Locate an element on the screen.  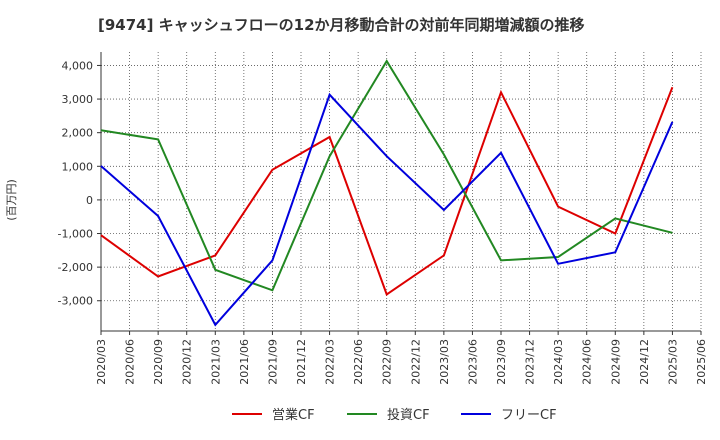
legend-label: フリーCF is located at coordinates (529, 415).